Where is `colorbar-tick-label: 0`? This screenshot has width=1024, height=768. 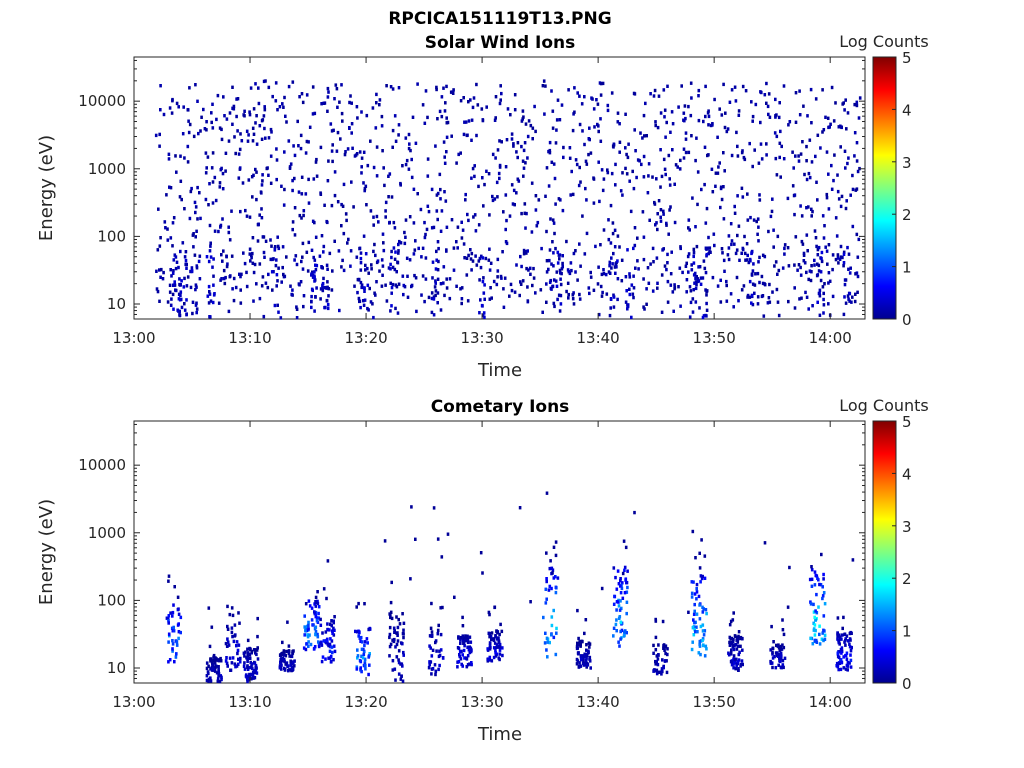
colorbar-tick-label: 0 is located at coordinates (907, 684).